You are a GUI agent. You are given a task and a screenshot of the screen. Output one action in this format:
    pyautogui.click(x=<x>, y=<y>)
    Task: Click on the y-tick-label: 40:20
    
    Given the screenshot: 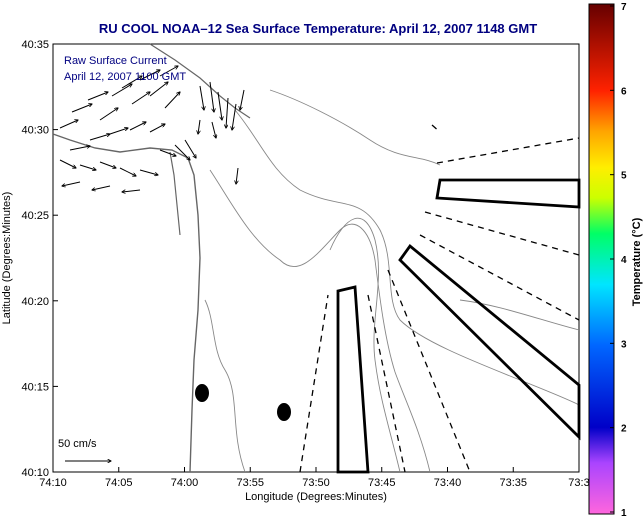 What is the action you would take?
    pyautogui.click(x=35, y=302)
    